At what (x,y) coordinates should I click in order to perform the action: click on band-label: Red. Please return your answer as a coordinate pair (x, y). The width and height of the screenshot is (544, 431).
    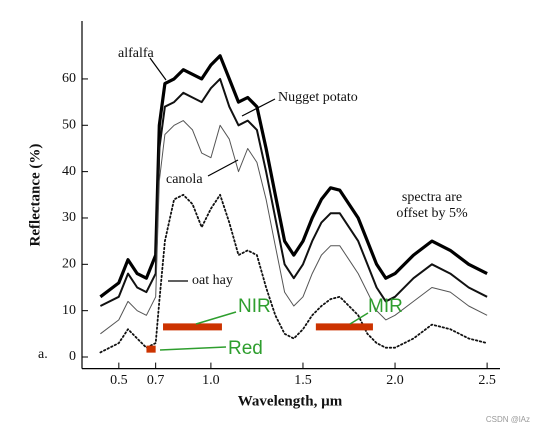
    Looking at the image, I should click on (245, 348).